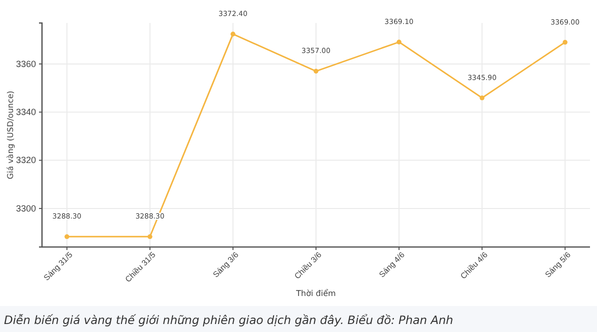 The image size is (597, 332). I want to click on y-axis-title: Giá vàng (USD/ounce), so click(10, 135).